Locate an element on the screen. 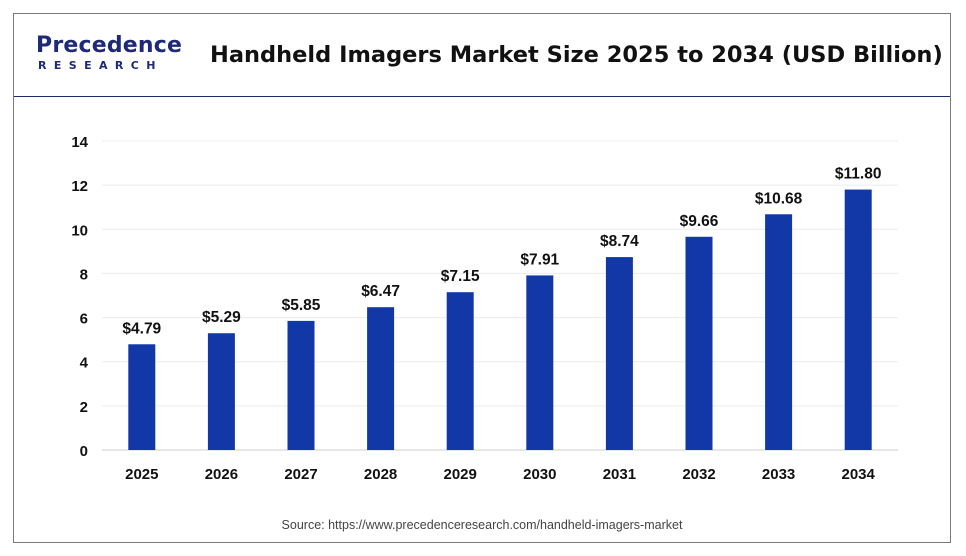  x-tick-label: 2025 is located at coordinates (141, 474).